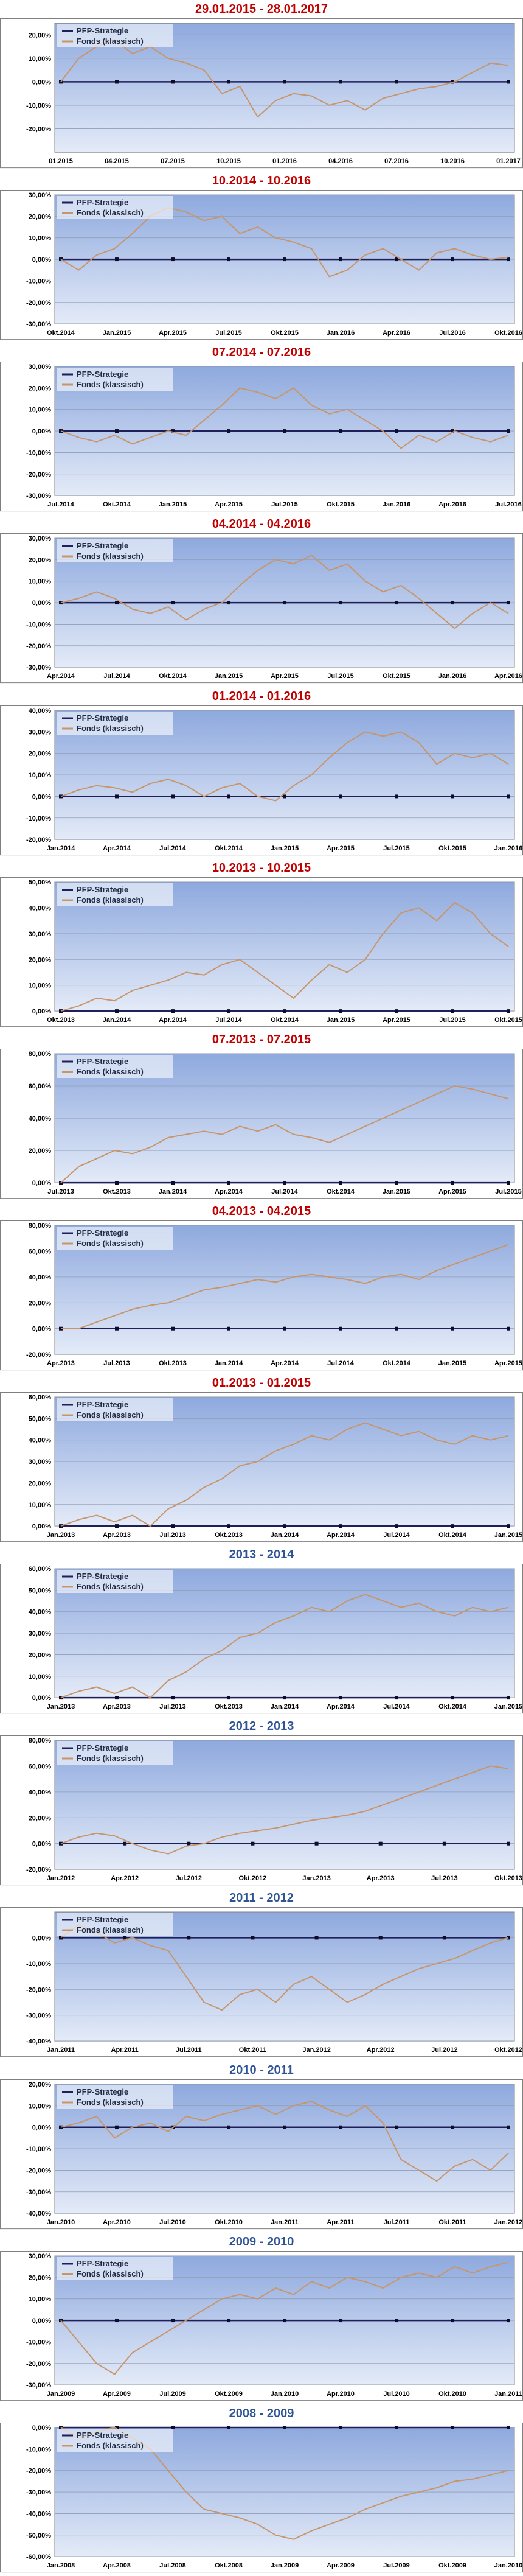 The image size is (523, 2576). I want to click on x-tick-label: Jul.2014, so click(397, 1535).